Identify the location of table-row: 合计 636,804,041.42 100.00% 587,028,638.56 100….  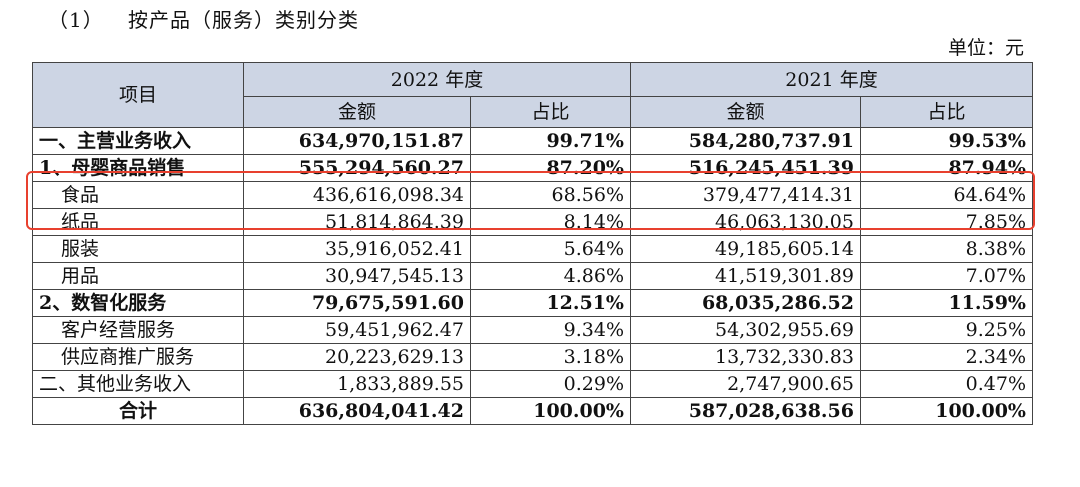
(532, 411).